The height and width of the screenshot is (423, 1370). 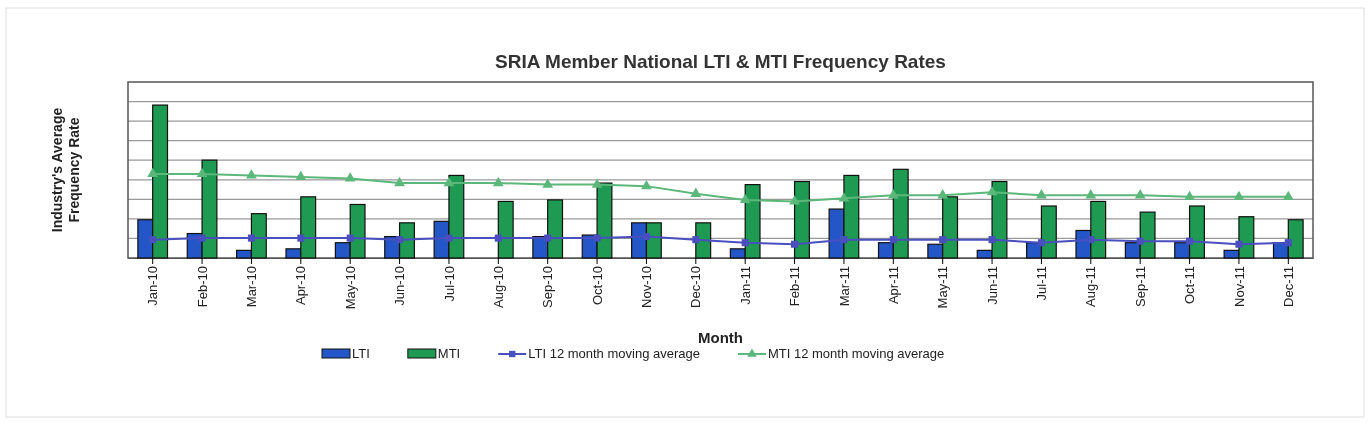 I want to click on x-tick-label: Oct-10, so click(x=597, y=286).